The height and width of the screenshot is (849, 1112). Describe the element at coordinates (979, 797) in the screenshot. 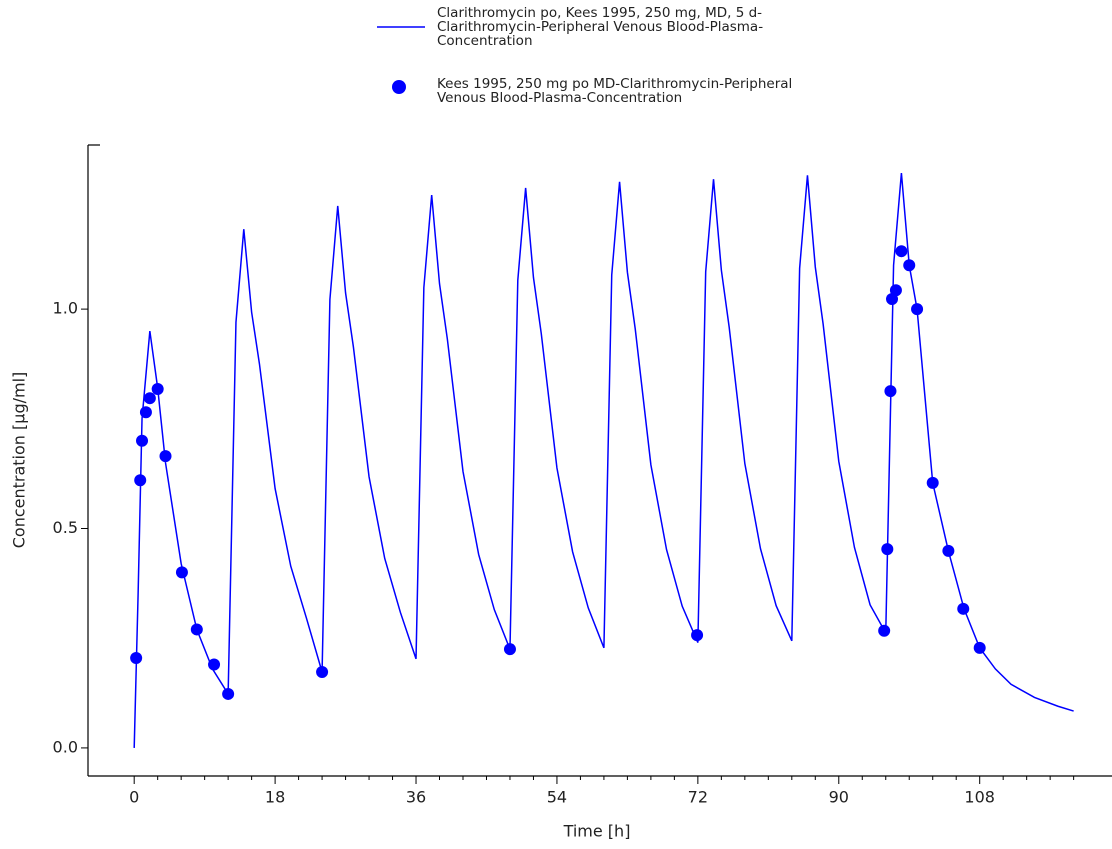

I see `x-tick-label: 108` at that location.